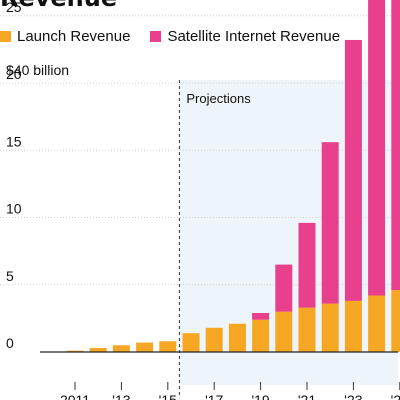  Describe the element at coordinates (145, 347) in the screenshot. I see `bar-launch-2014` at that location.